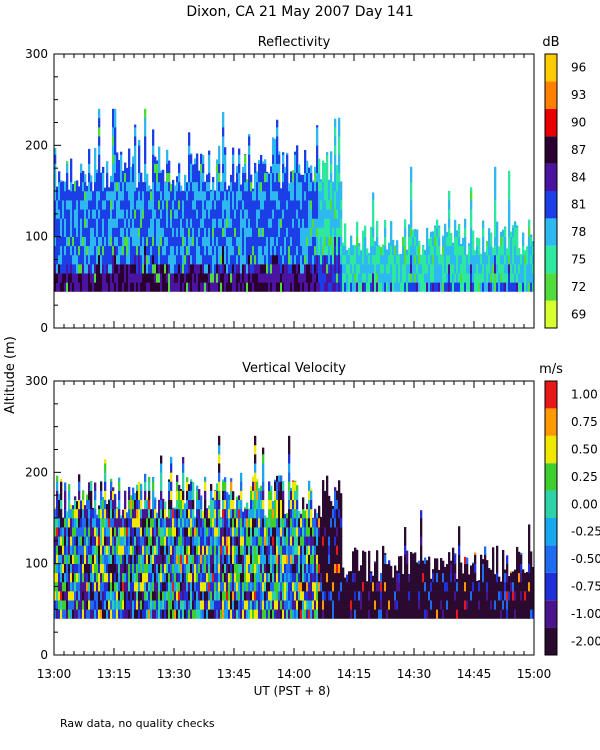  What do you see at coordinates (36, 237) in the screenshot?
I see `reflectivity-y-tick-label: 100` at bounding box center [36, 237].